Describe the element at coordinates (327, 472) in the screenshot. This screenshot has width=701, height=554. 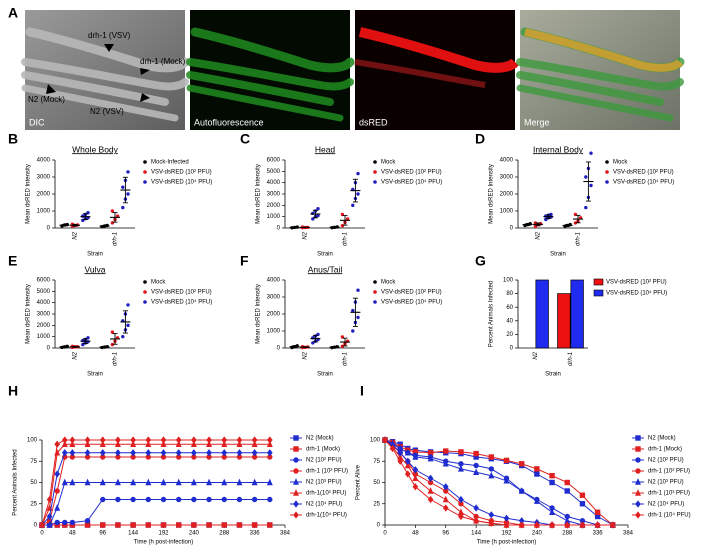
I see `legend-label: drh-1 (10² PFU)` at that location.